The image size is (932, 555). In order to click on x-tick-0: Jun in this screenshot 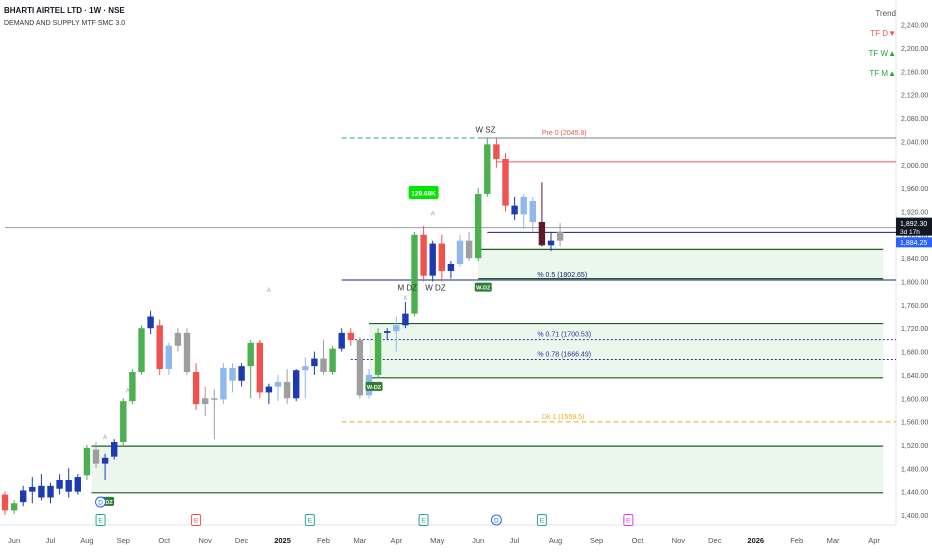, I will do `click(14, 540)`.